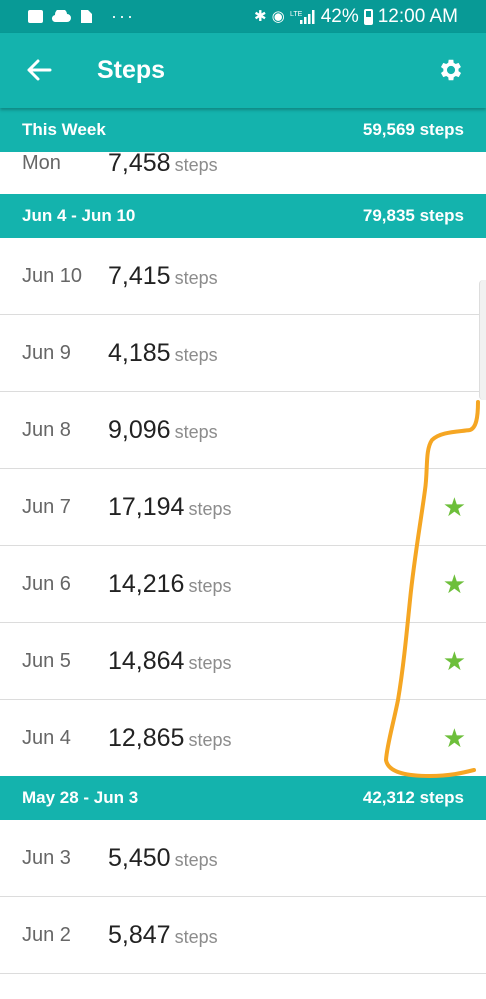 The height and width of the screenshot is (999, 486). Describe the element at coordinates (417, 16) in the screenshot. I see `clock-time: 12:00 AM` at that location.